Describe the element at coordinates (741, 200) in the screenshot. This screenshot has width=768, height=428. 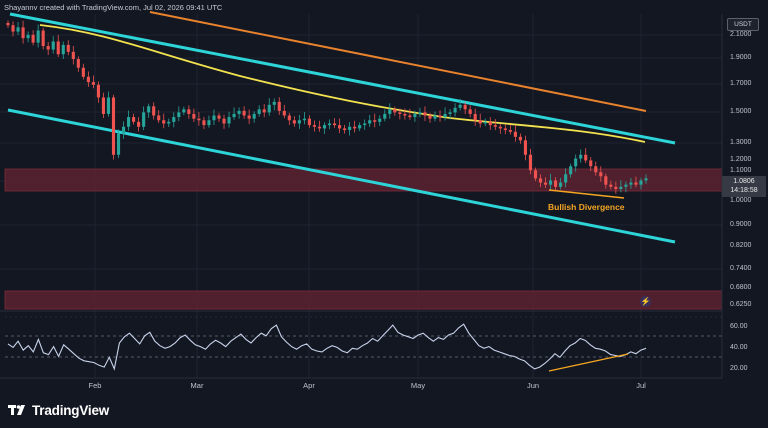
I see `price-tick: 1.0000` at that location.